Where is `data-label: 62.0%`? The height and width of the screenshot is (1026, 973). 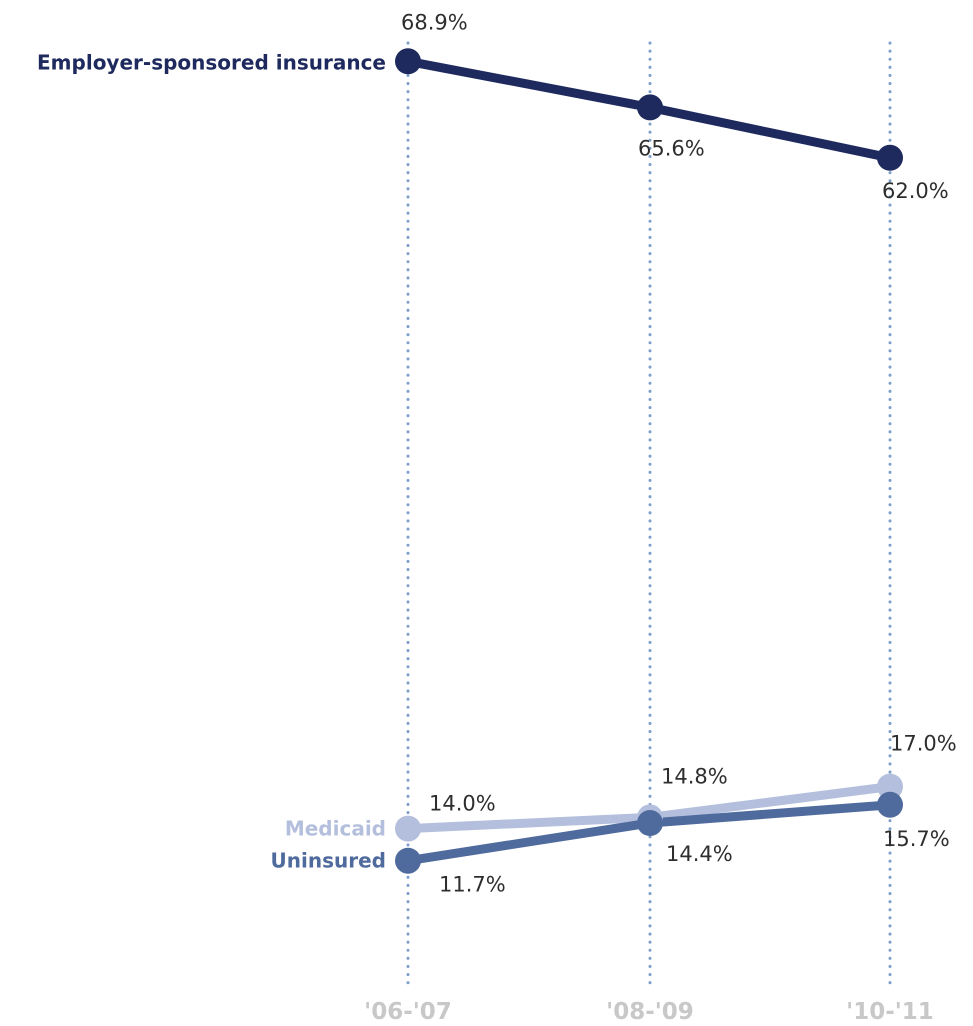
data-label: 62.0% is located at coordinates (915, 191).